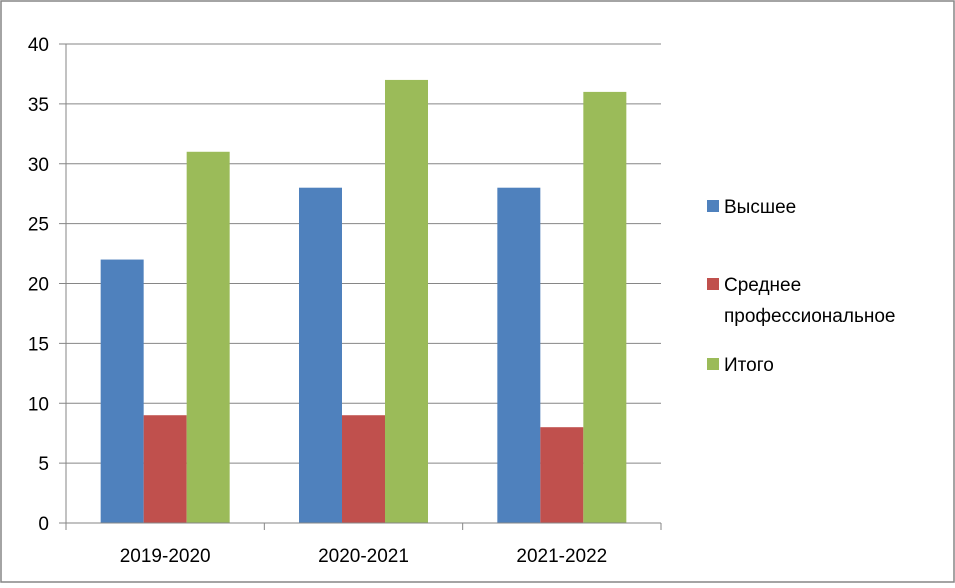 The width and height of the screenshot is (955, 588). Describe the element at coordinates (165, 556) in the screenshot. I see `x-tick-label: 2019-2020` at that location.